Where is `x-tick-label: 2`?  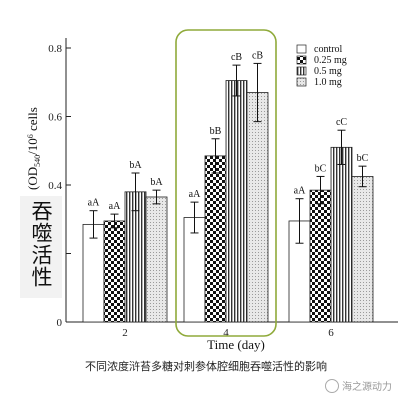
x-tick-label: 2 is located at coordinates (125, 333).